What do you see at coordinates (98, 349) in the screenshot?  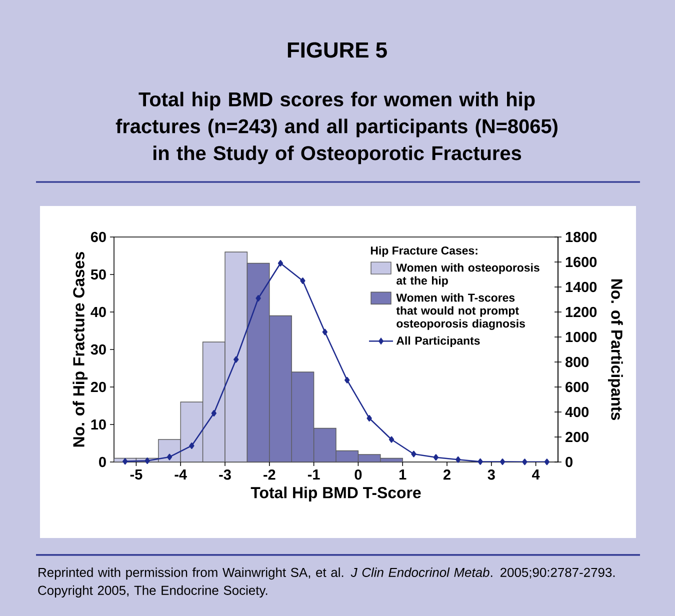 I see `y-tick-label: 30` at bounding box center [98, 349].